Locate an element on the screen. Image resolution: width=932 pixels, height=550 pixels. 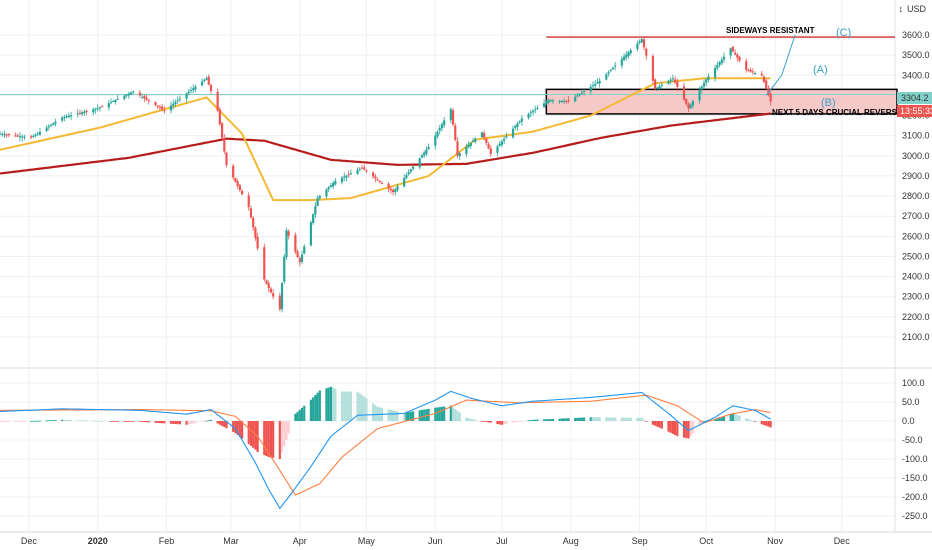
time-tick-label: Apr is located at coordinates (300, 541).